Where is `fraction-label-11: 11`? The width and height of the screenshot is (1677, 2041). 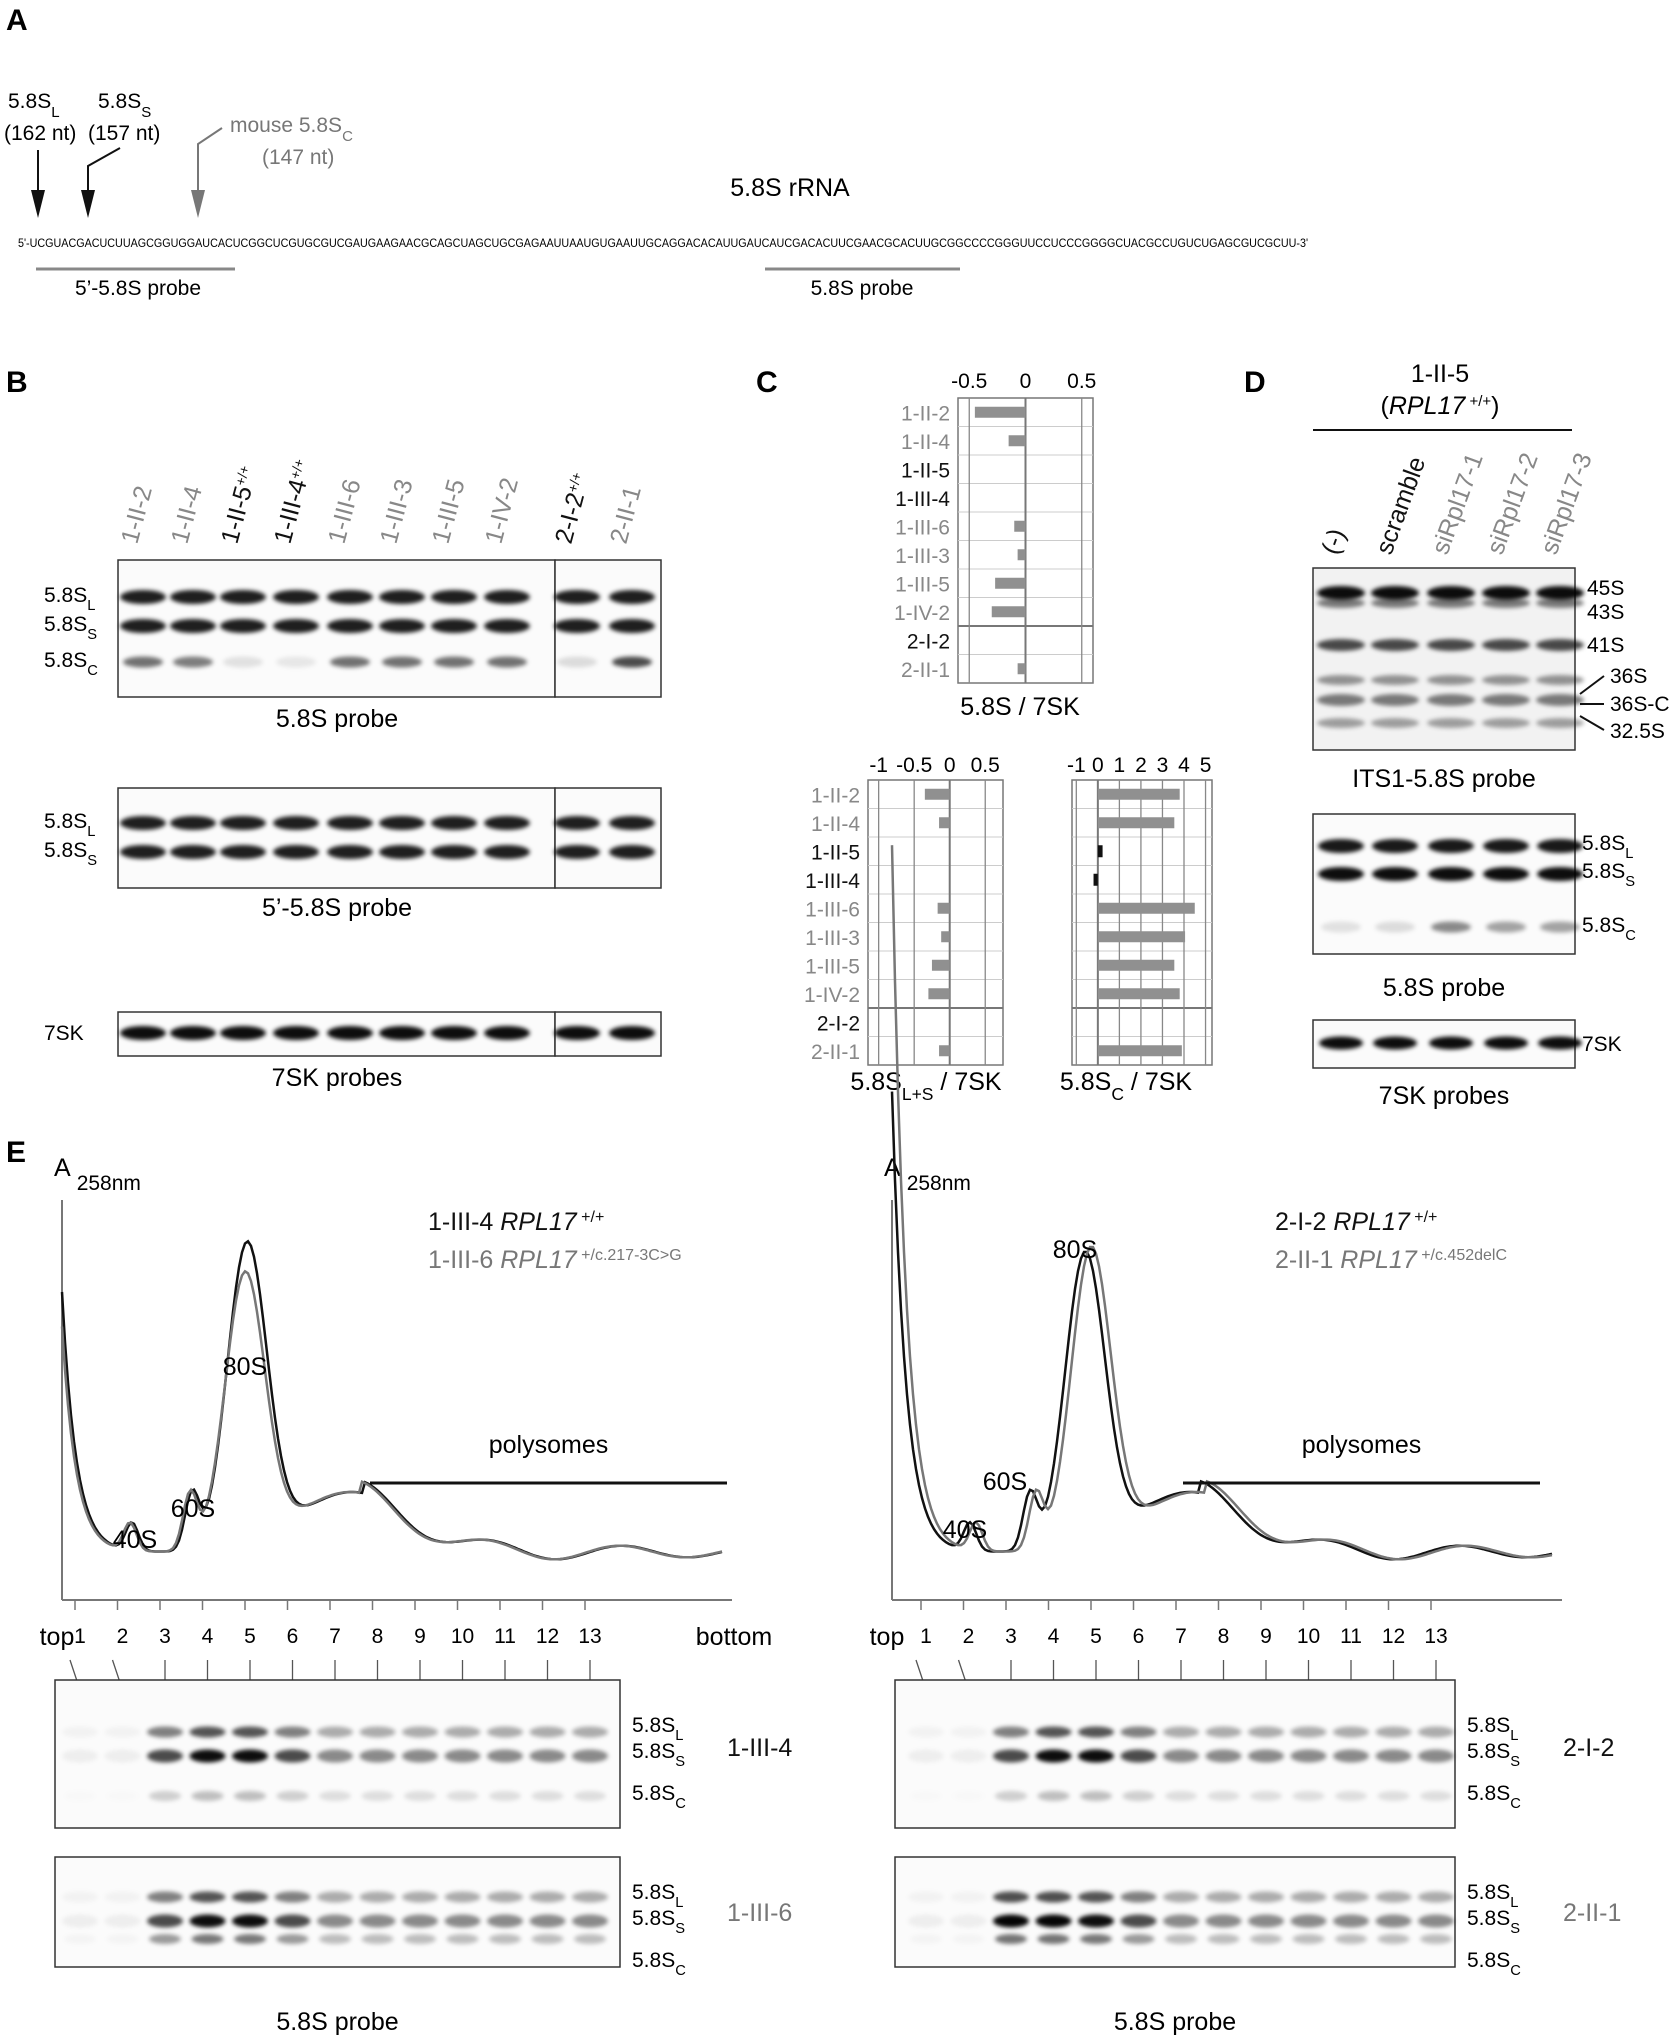
fraction-label-11: 11 is located at coordinates (1351, 1636).